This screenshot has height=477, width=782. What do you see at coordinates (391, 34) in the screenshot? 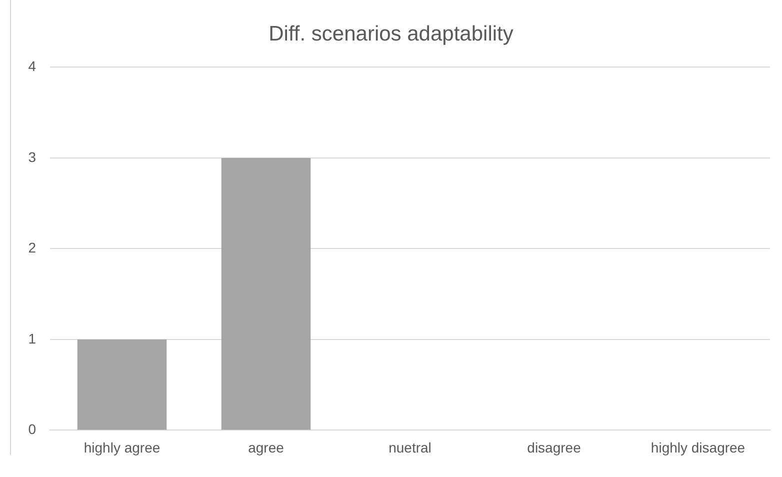
I see `chart-title: Diff. scenarios adaptability` at bounding box center [391, 34].